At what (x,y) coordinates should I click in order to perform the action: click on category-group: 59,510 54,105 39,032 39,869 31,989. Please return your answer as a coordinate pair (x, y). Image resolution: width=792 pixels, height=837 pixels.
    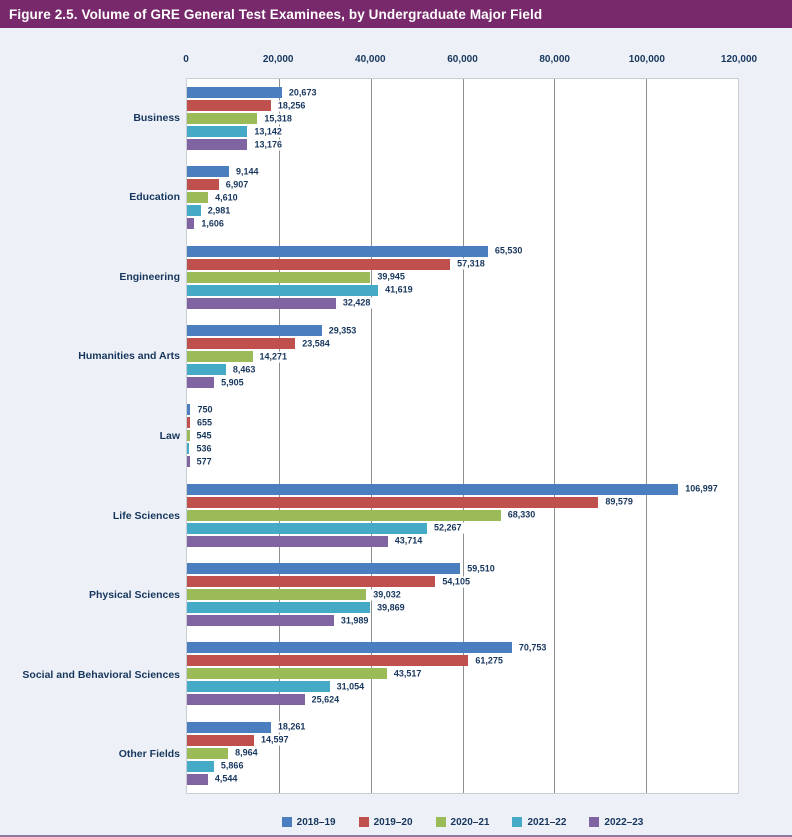
    Looking at the image, I should click on (462, 594).